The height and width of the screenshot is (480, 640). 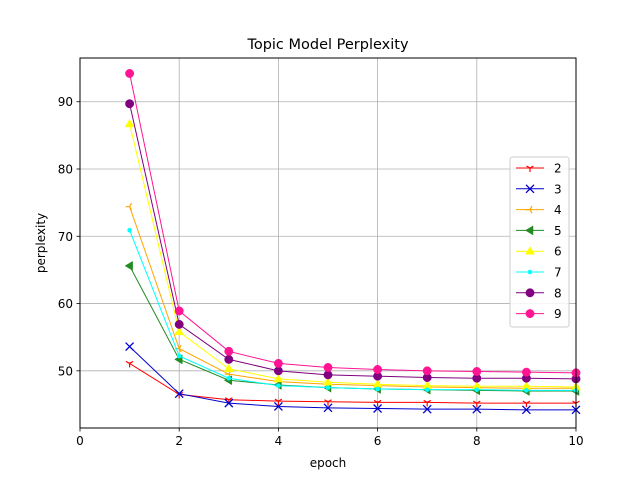 What do you see at coordinates (558, 210) in the screenshot?
I see `legend-label: 4` at bounding box center [558, 210].